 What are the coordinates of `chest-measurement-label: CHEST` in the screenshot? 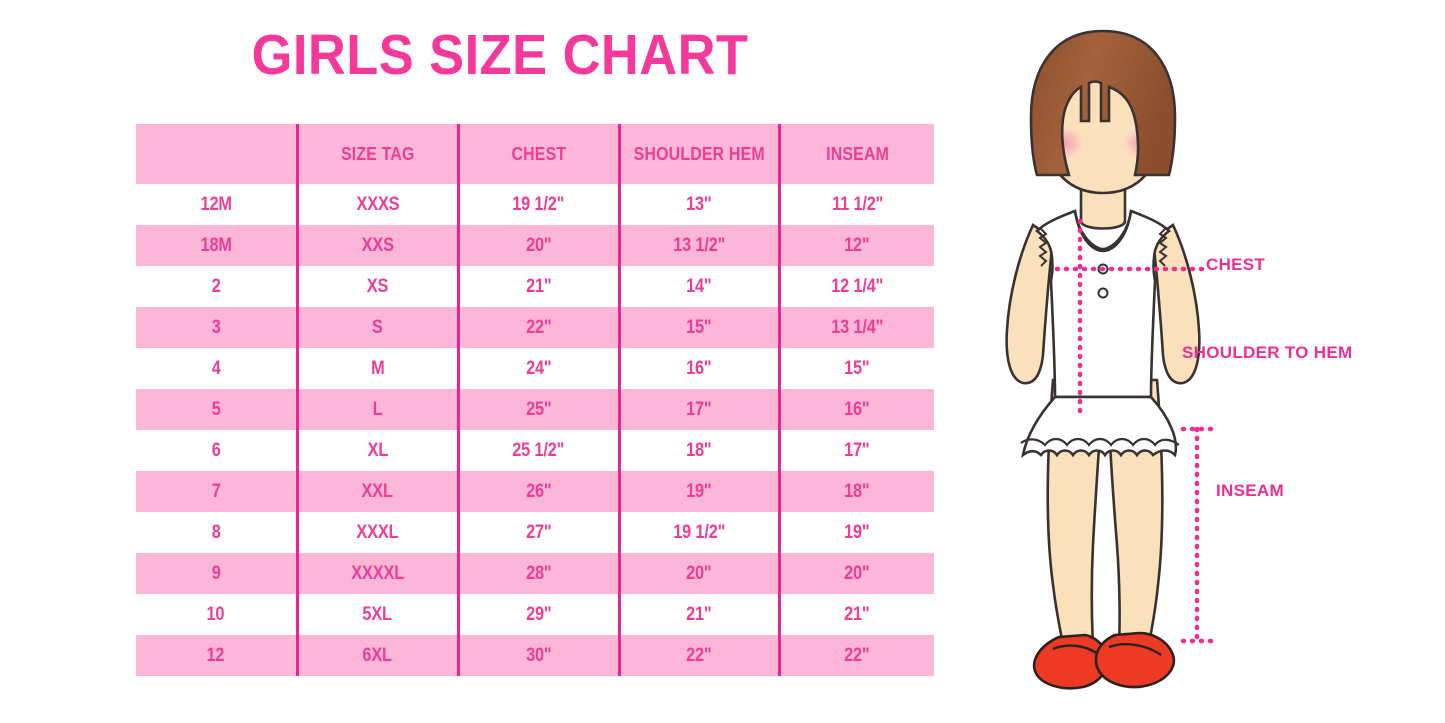 It's located at (1236, 264).